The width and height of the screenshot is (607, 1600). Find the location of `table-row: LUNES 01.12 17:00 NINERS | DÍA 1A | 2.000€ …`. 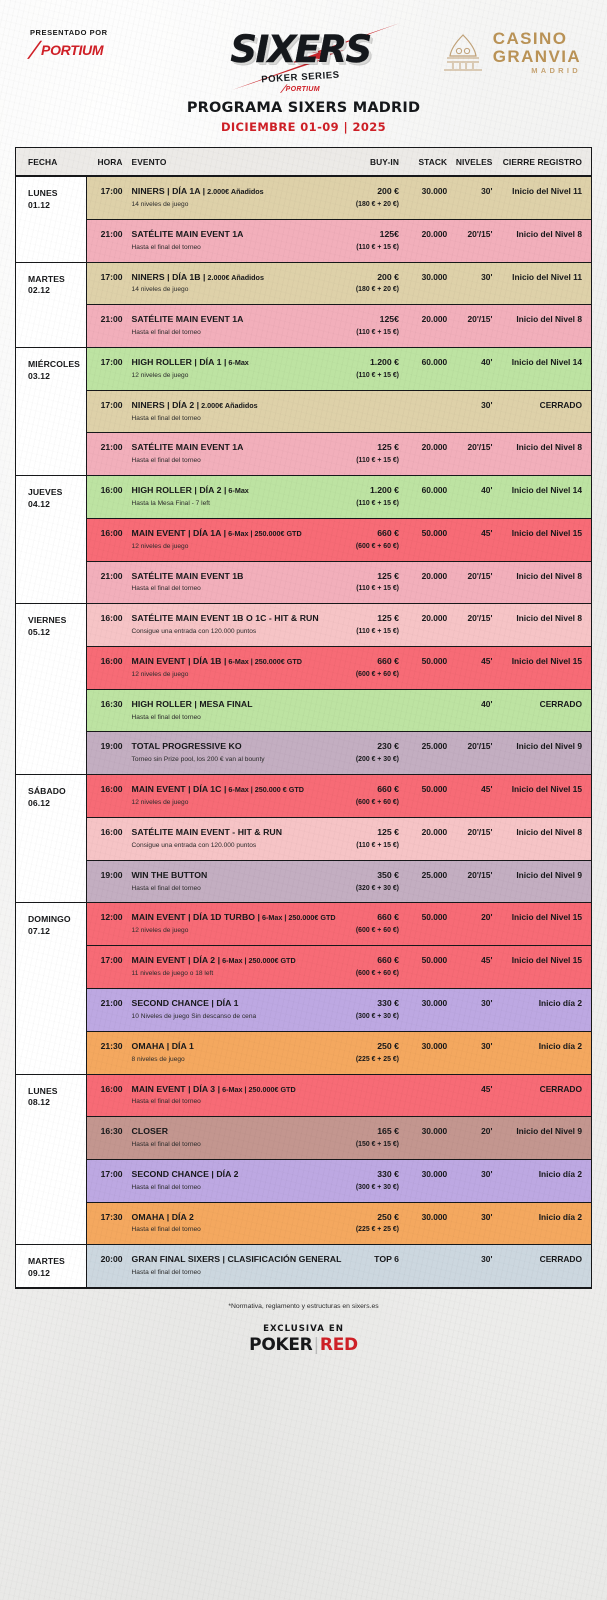

table-row: LUNES 01.12 17:00 NINERS | DÍA 1A | 2.000€ … is located at coordinates (303, 219).